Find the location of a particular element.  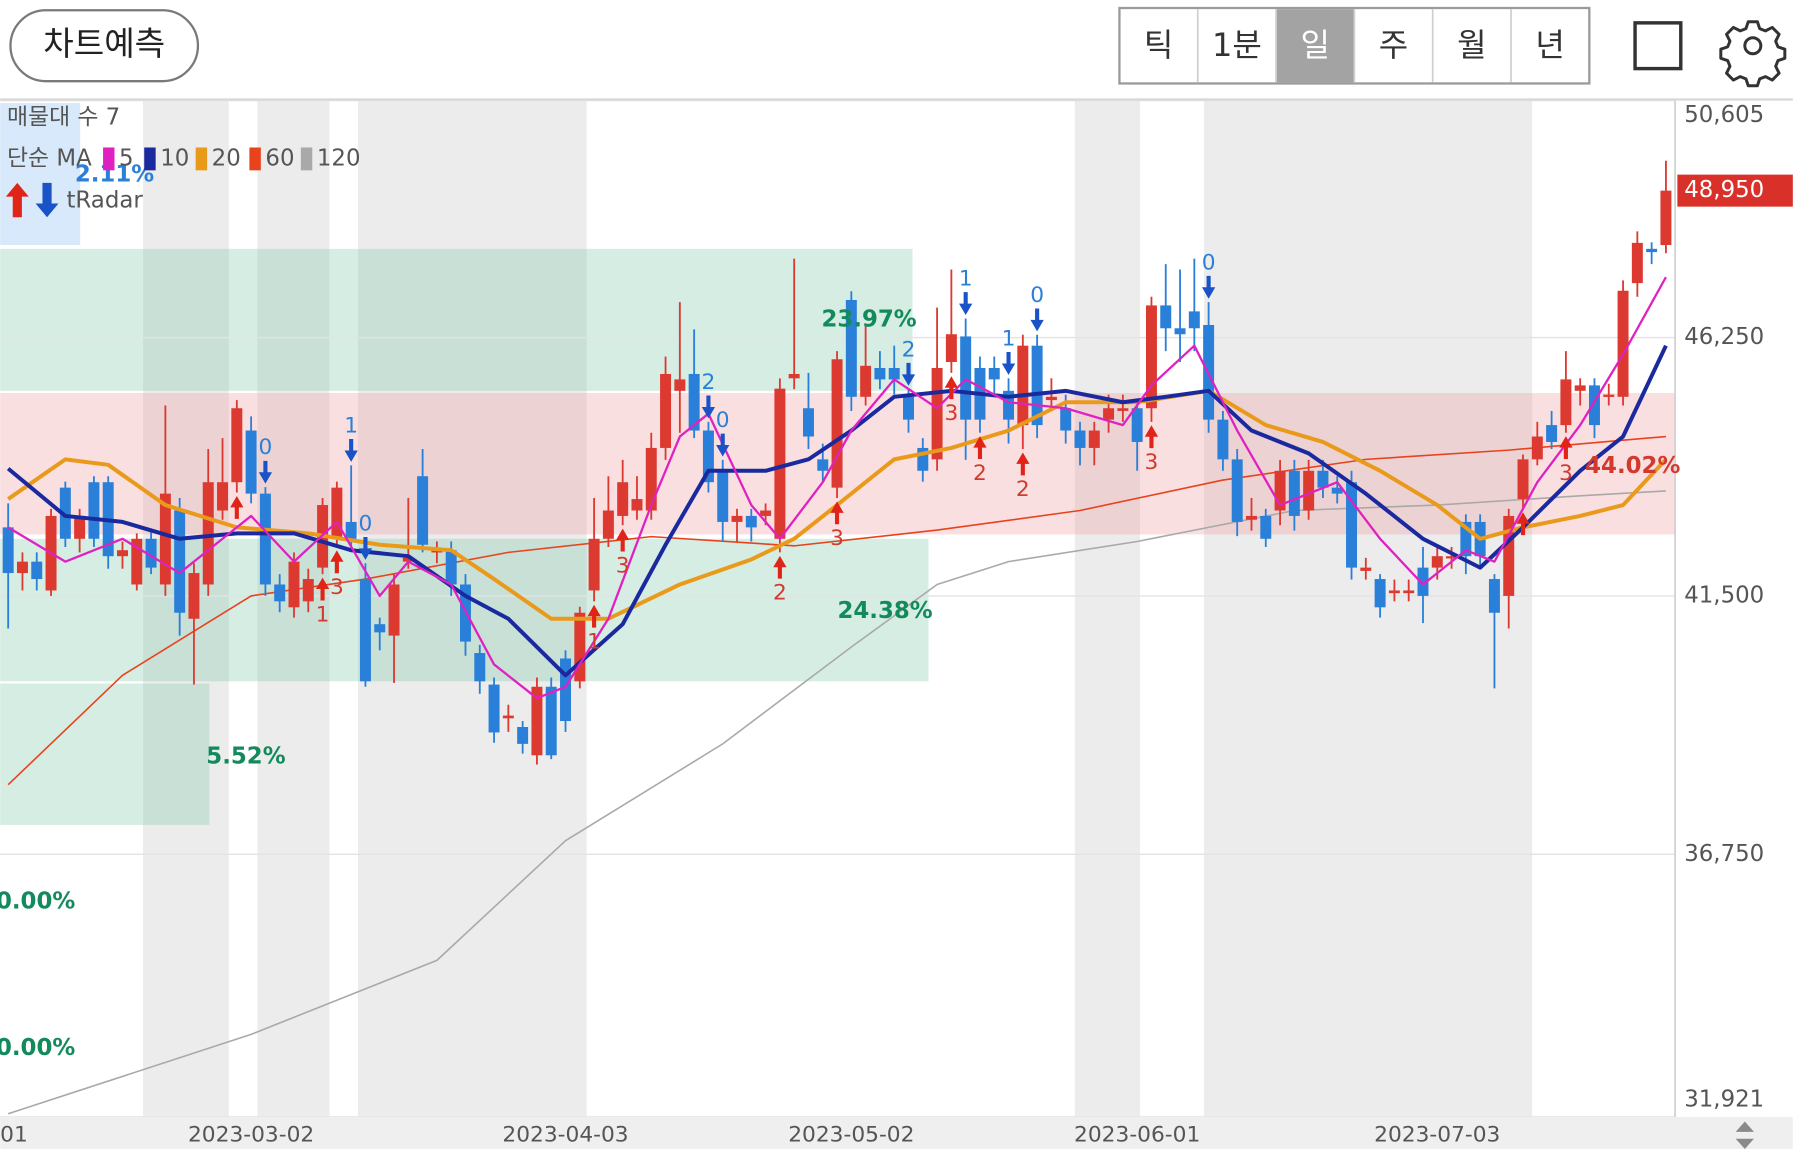

scroll-handle is located at coordinates (1744, 1135).